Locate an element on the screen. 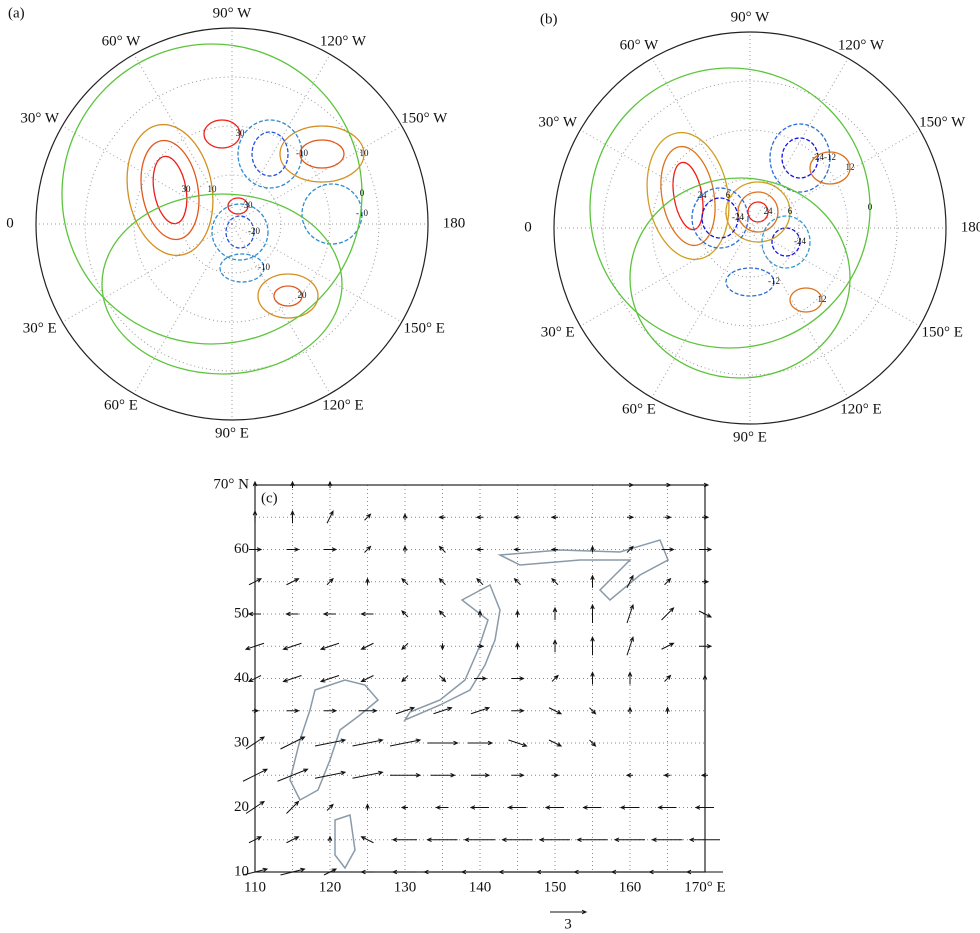 This screenshot has height=933, width=980. reference-label: 3 is located at coordinates (568, 924).